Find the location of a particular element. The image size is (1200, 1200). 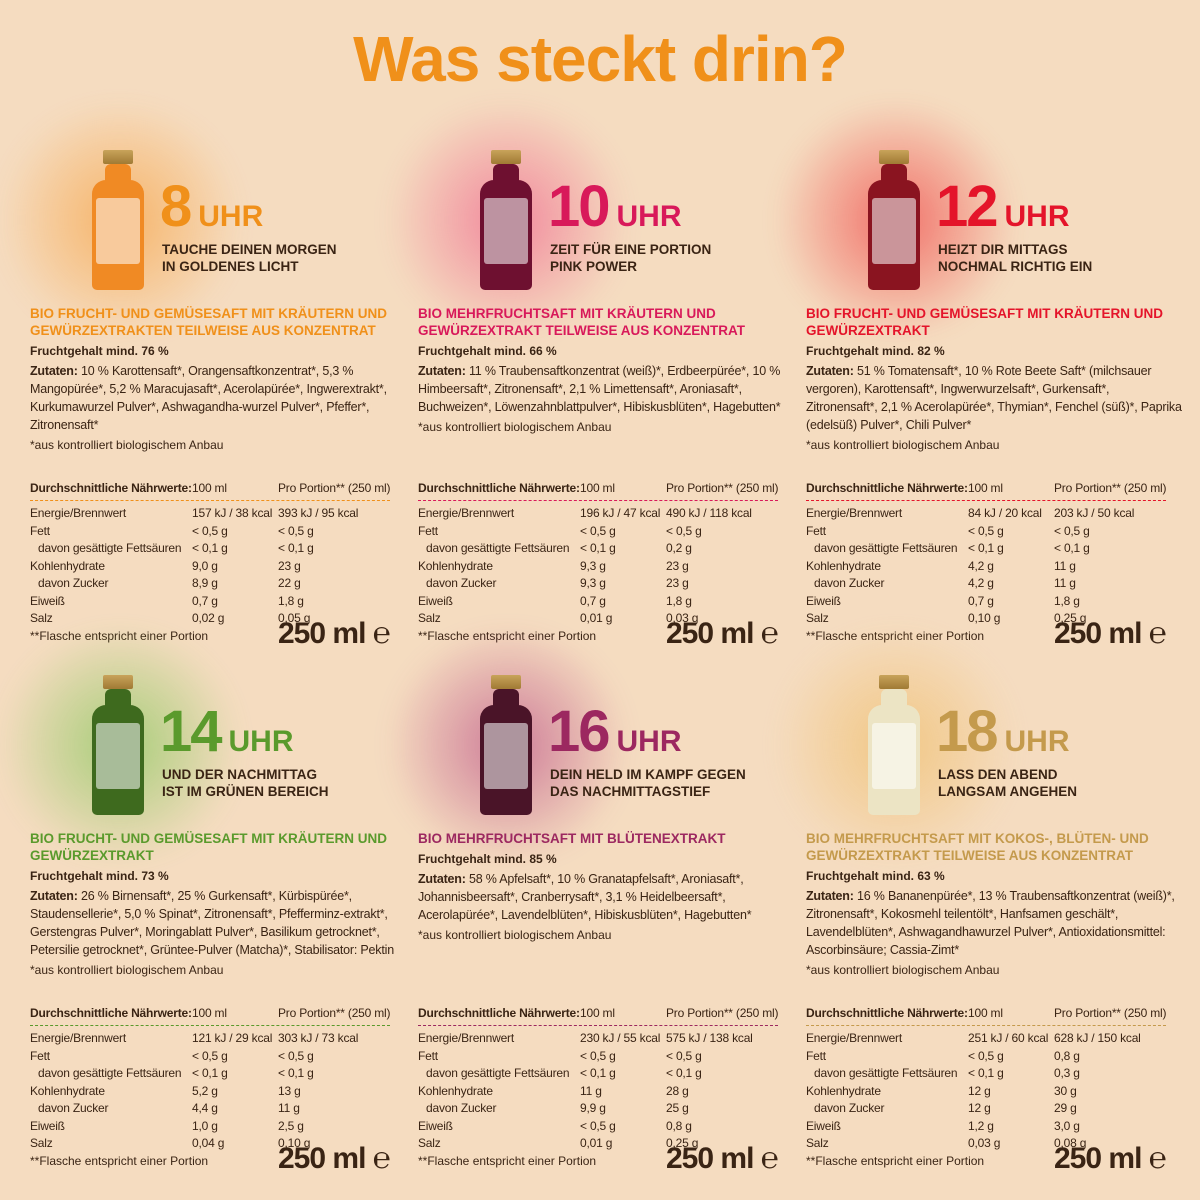

nutrient-value: 9,0 g is located at coordinates (205, 565).